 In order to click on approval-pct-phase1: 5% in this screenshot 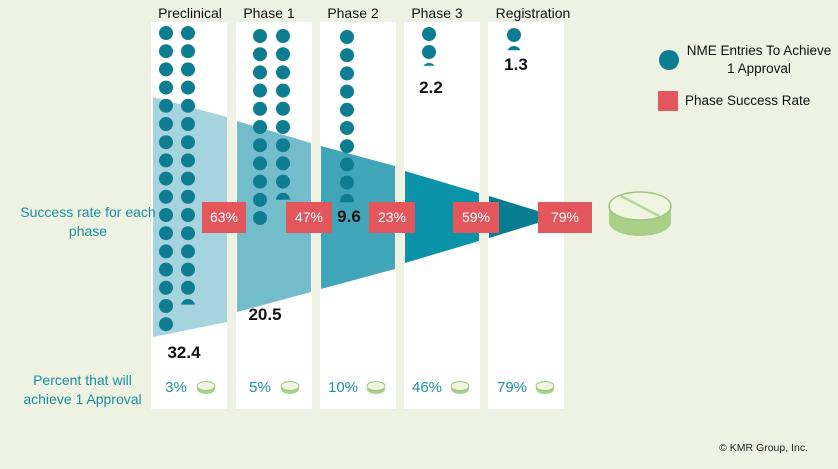, I will do `click(260, 387)`.